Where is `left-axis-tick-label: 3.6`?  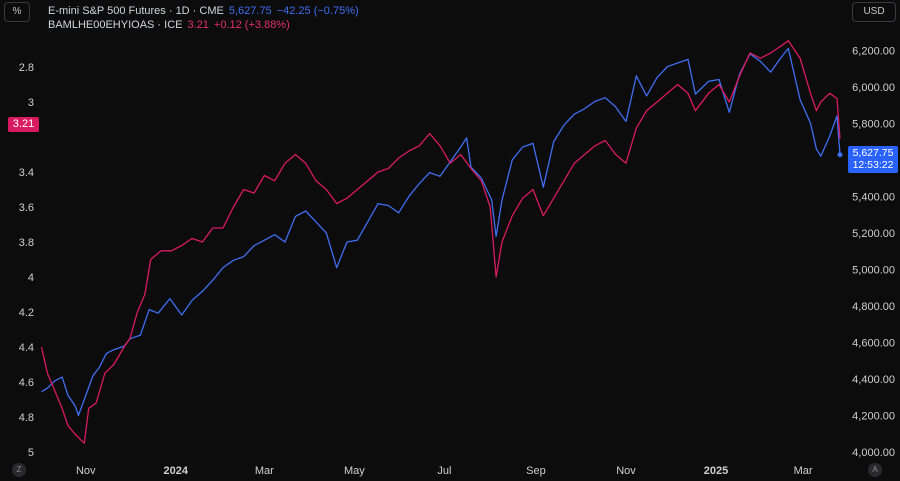 left-axis-tick-label: 3.6 is located at coordinates (26, 208).